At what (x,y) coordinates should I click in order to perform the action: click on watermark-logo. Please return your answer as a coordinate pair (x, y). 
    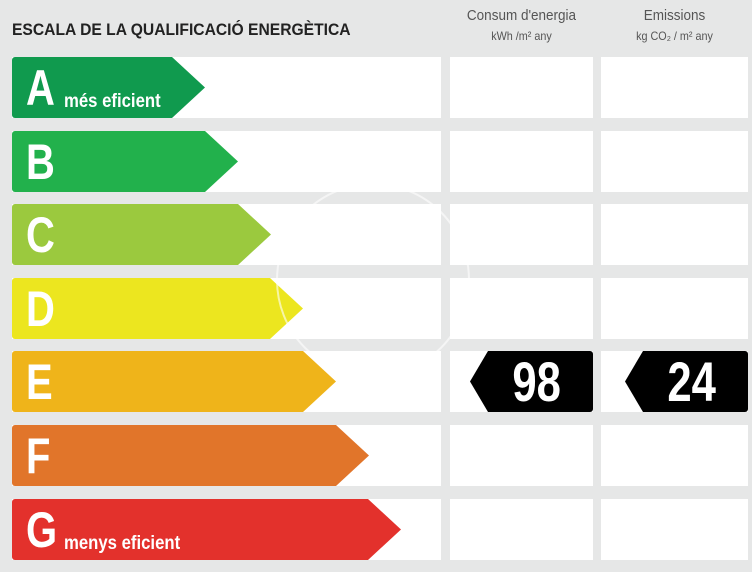
    Looking at the image, I should click on (373, 280).